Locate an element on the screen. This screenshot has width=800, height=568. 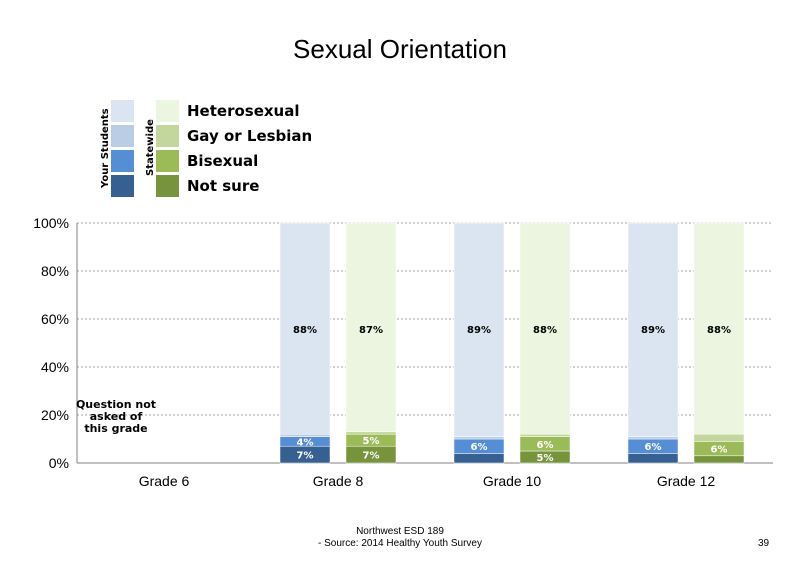
y-tick-label: 80% is located at coordinates (55, 271).